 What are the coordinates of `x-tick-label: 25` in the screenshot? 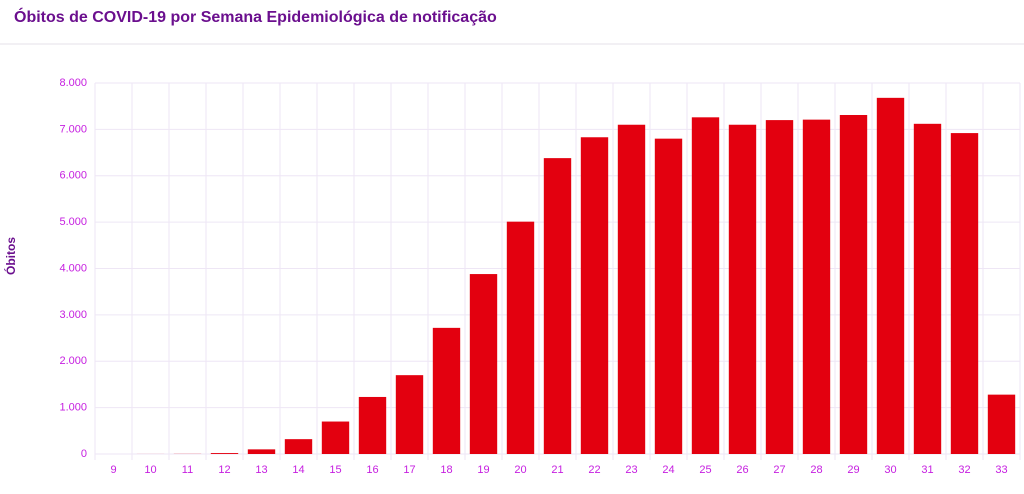 It's located at (705, 470).